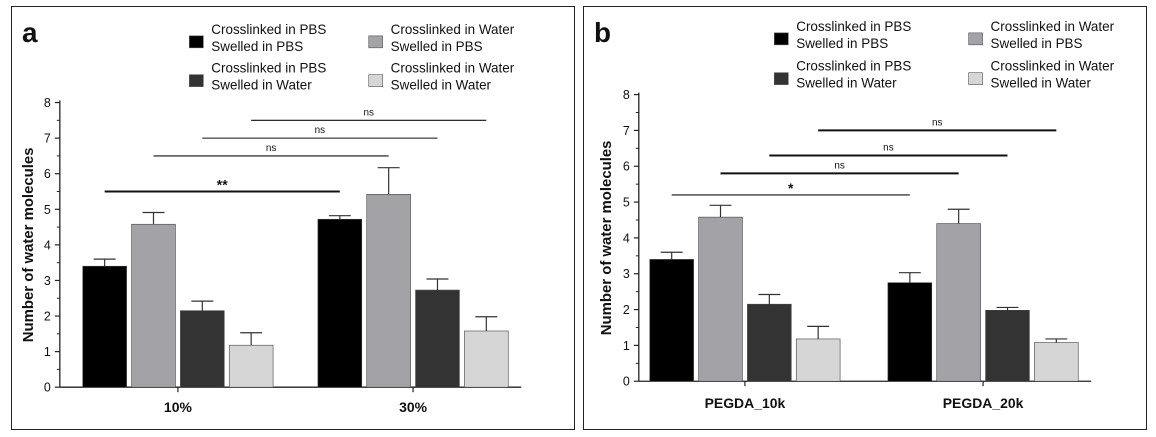 The width and height of the screenshot is (1156, 437). Describe the element at coordinates (745, 403) in the screenshot. I see `chart-b-category-label: PEGDA_10k` at that location.